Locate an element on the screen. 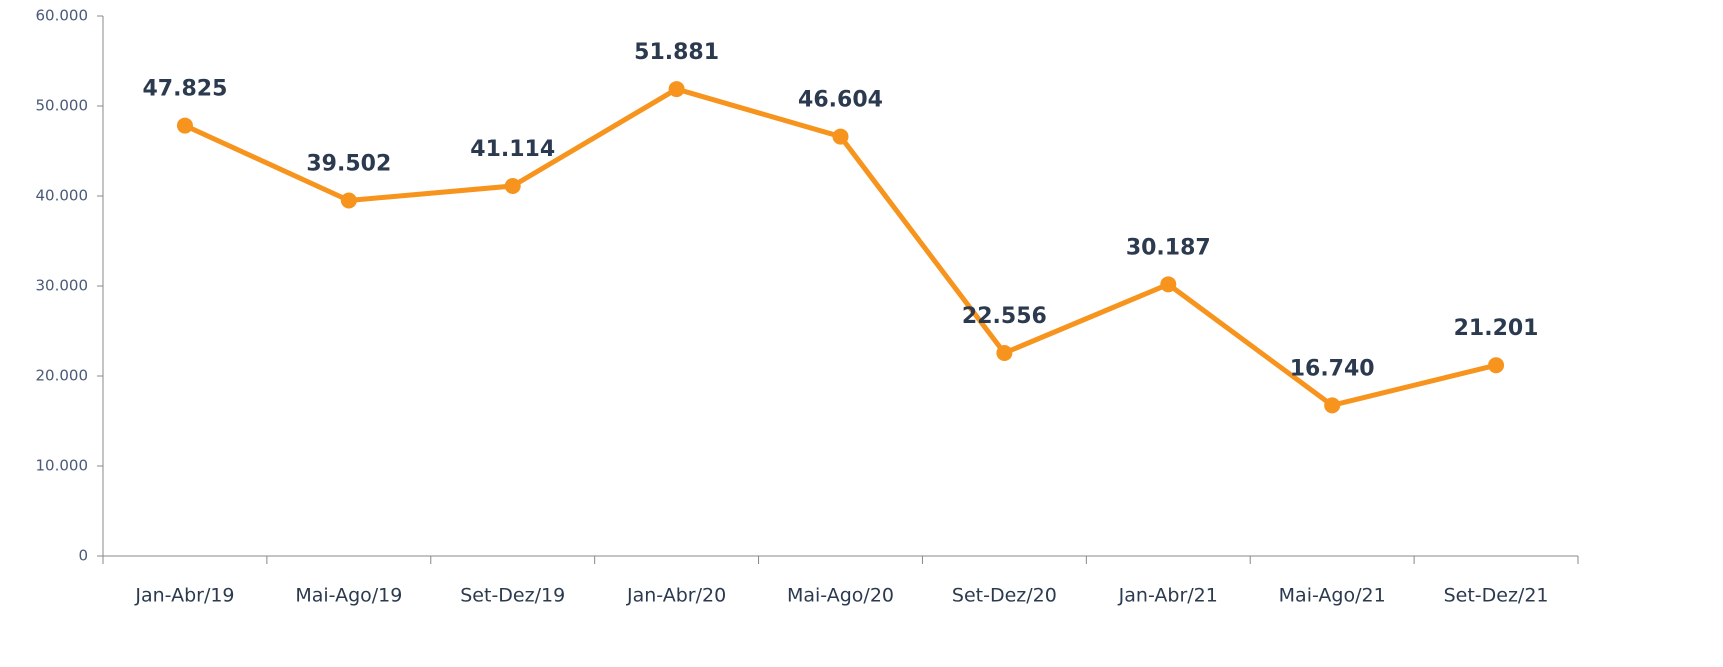 The image size is (1723, 667). x-tick-label: Mai-Ago/19 is located at coordinates (348, 596).